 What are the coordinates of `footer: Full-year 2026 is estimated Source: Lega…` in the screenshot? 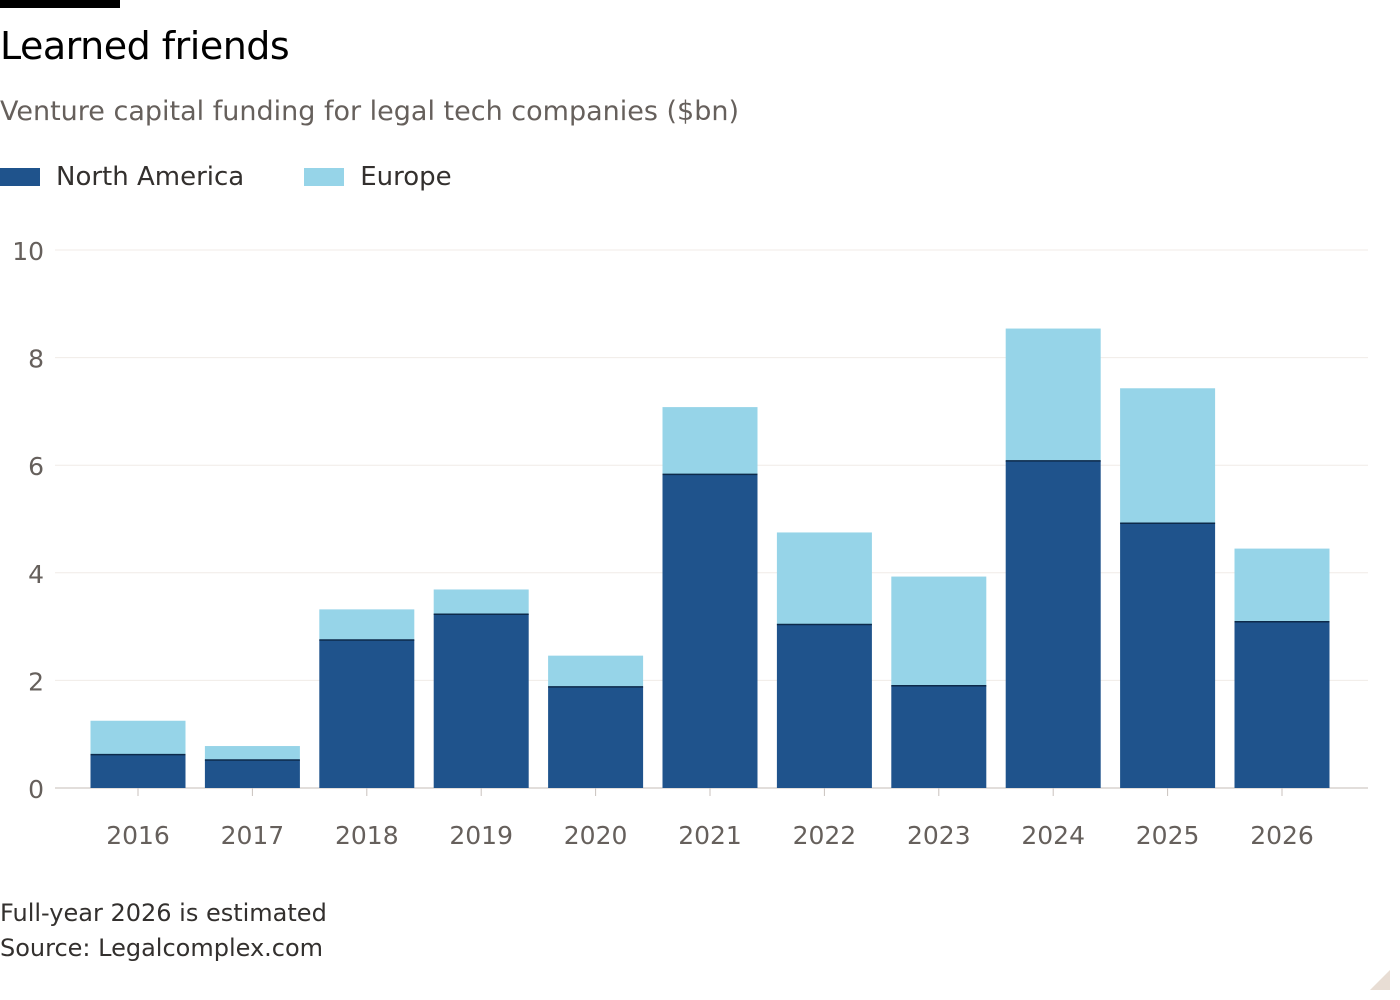 It's located at (163, 931).